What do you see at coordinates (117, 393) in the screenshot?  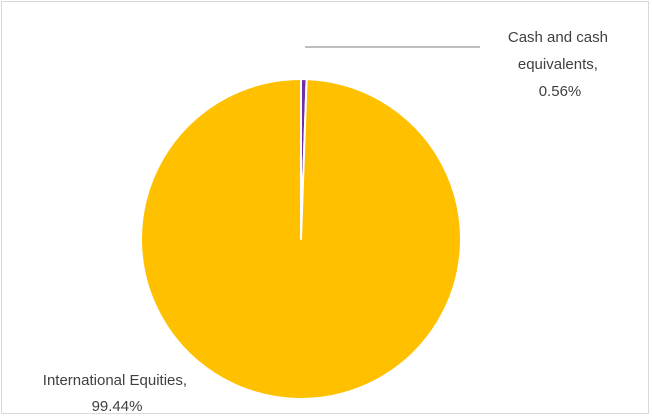 I see `equities-data-label: International Equities, 99.44%` at bounding box center [117, 393].